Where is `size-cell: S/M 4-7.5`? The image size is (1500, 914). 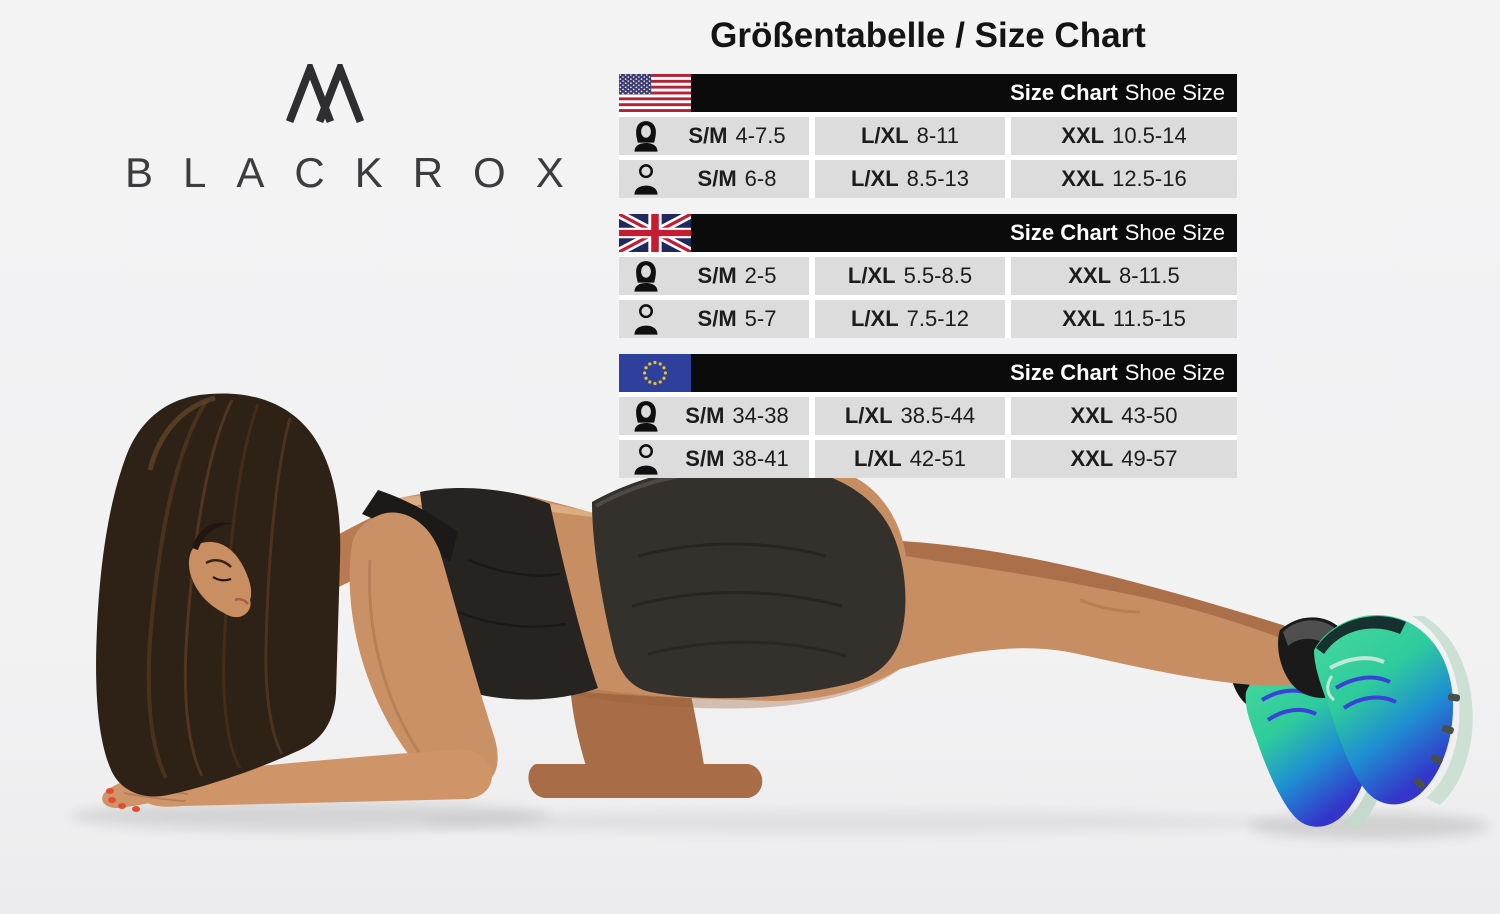
size-cell: S/M 4-7.5 is located at coordinates (714, 136).